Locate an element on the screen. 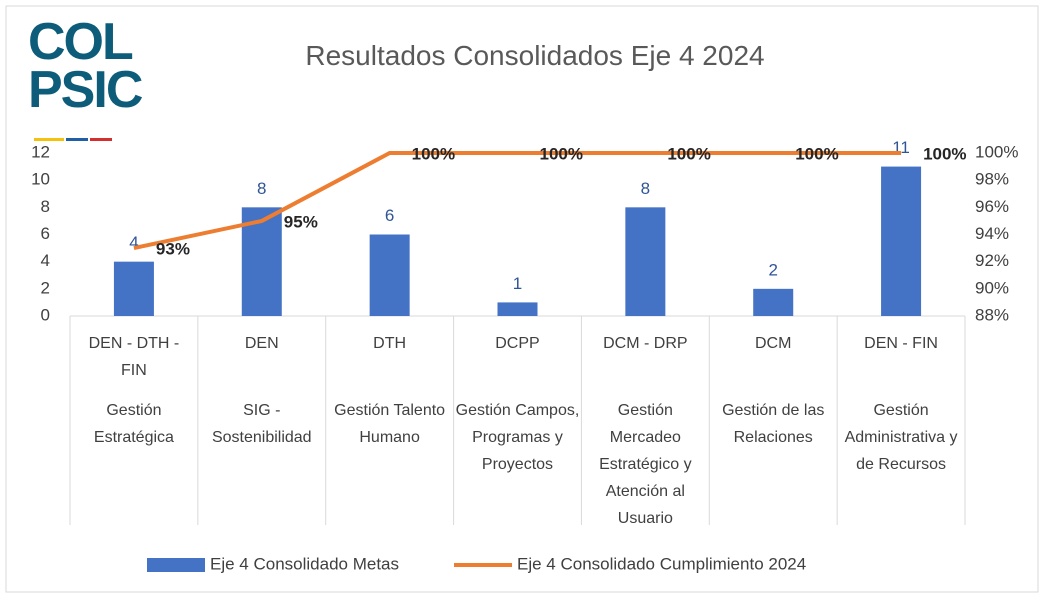 Image resolution: width=1044 pixels, height=598 pixels. logo-line: PSIC is located at coordinates (85, 90).